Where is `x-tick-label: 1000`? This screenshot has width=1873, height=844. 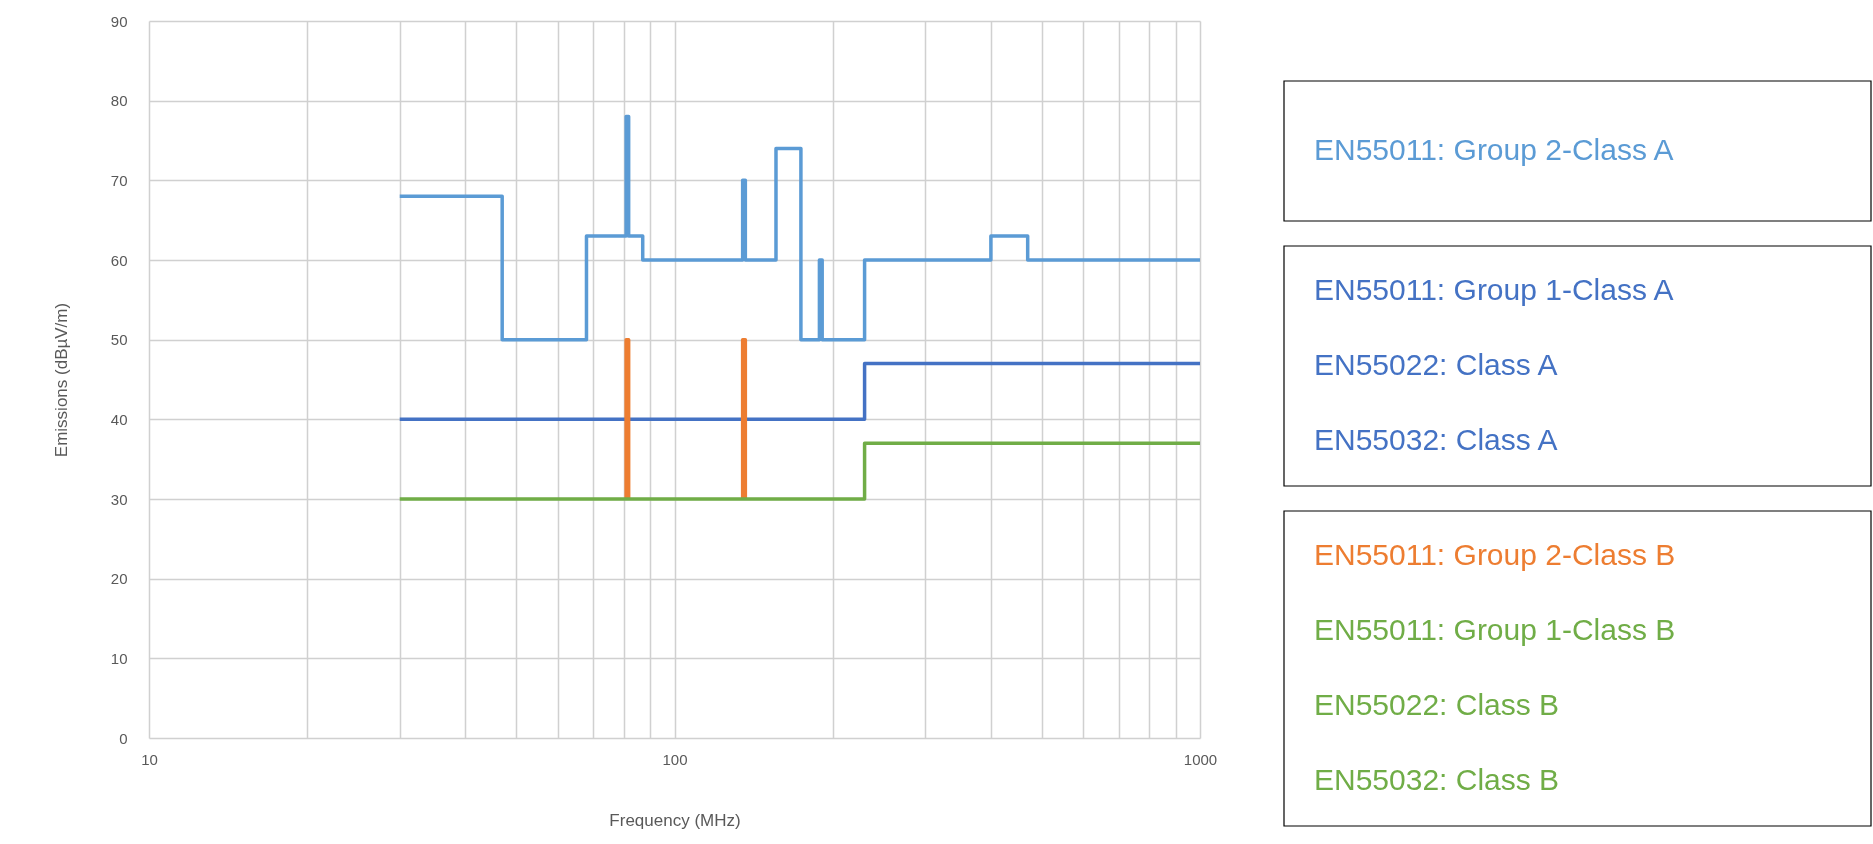 x-tick-label: 1000 is located at coordinates (1200, 759).